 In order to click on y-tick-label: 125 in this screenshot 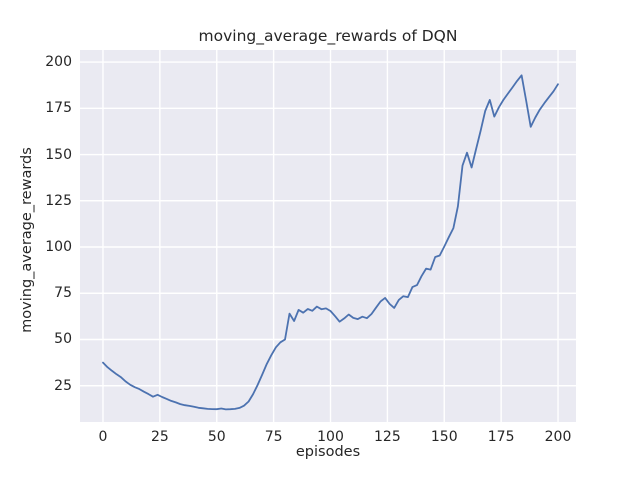, I will do `click(58, 200)`.